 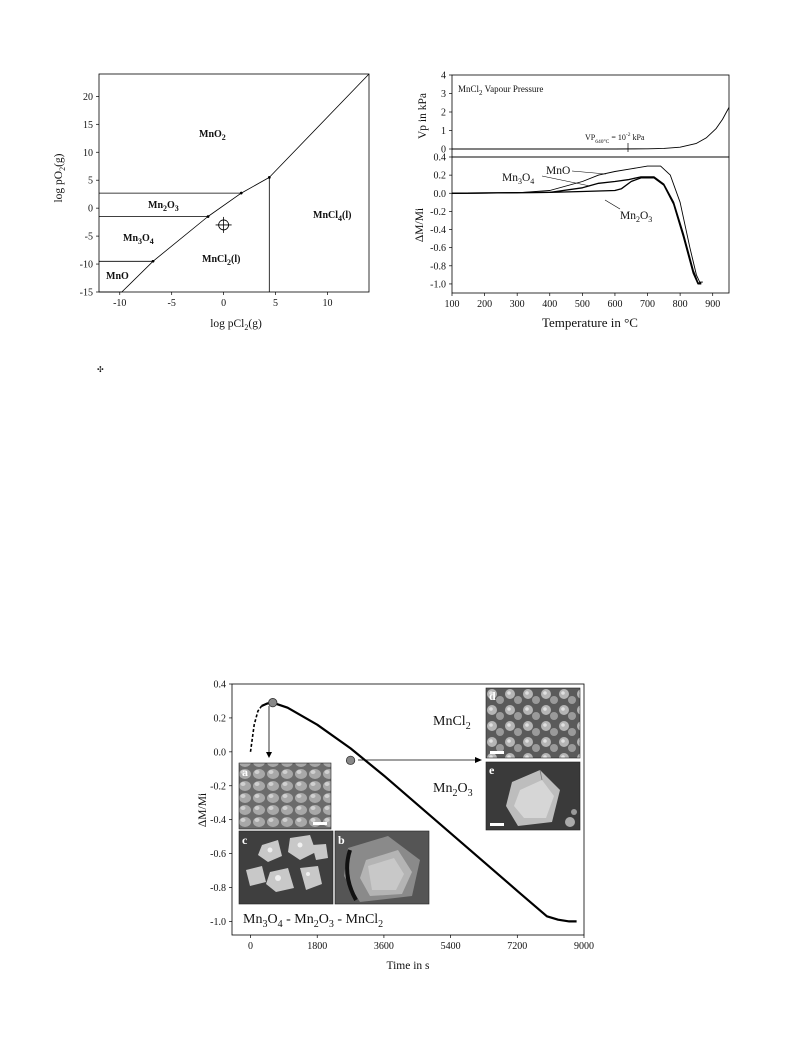 What do you see at coordinates (119, 303) in the screenshot?
I see `stability-x-tick-label: -10` at bounding box center [119, 303].